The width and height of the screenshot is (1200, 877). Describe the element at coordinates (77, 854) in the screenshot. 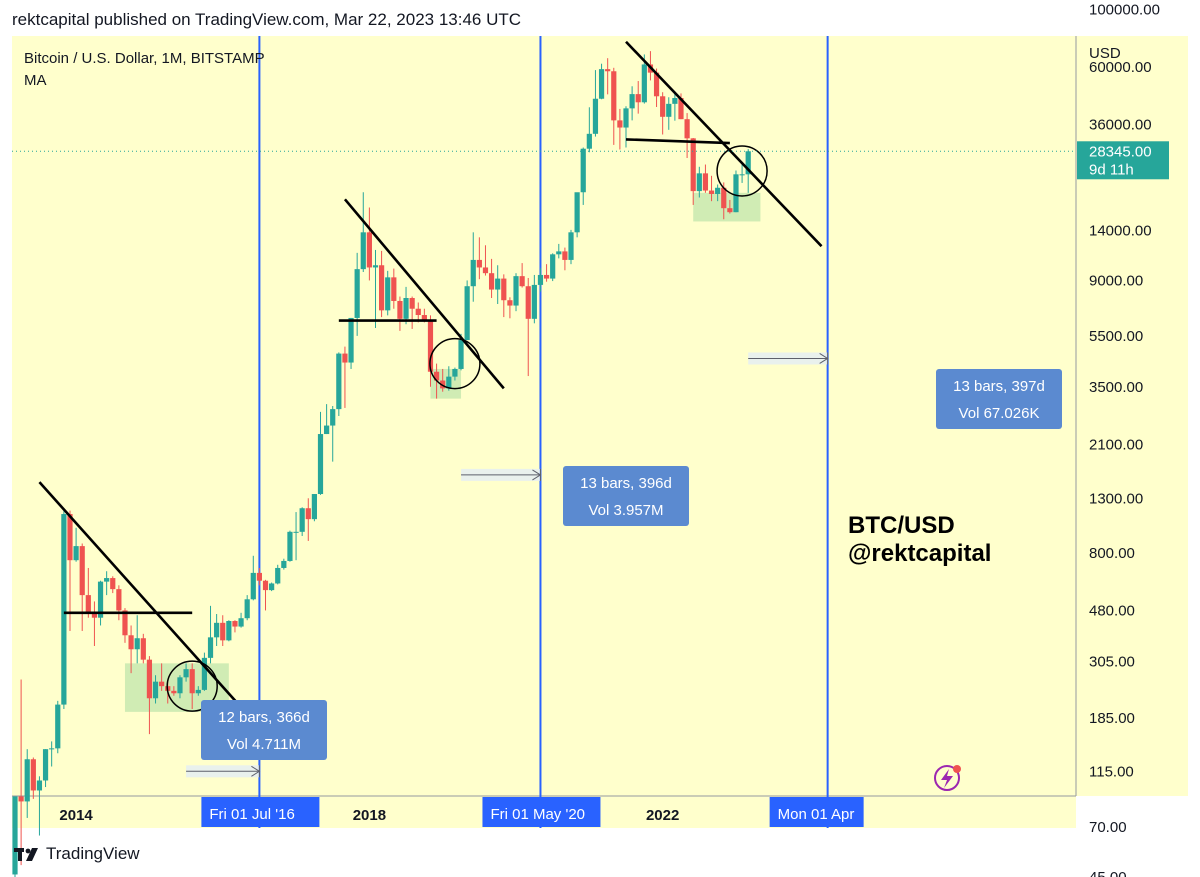

I see `tradingview-logo: TradingView` at that location.